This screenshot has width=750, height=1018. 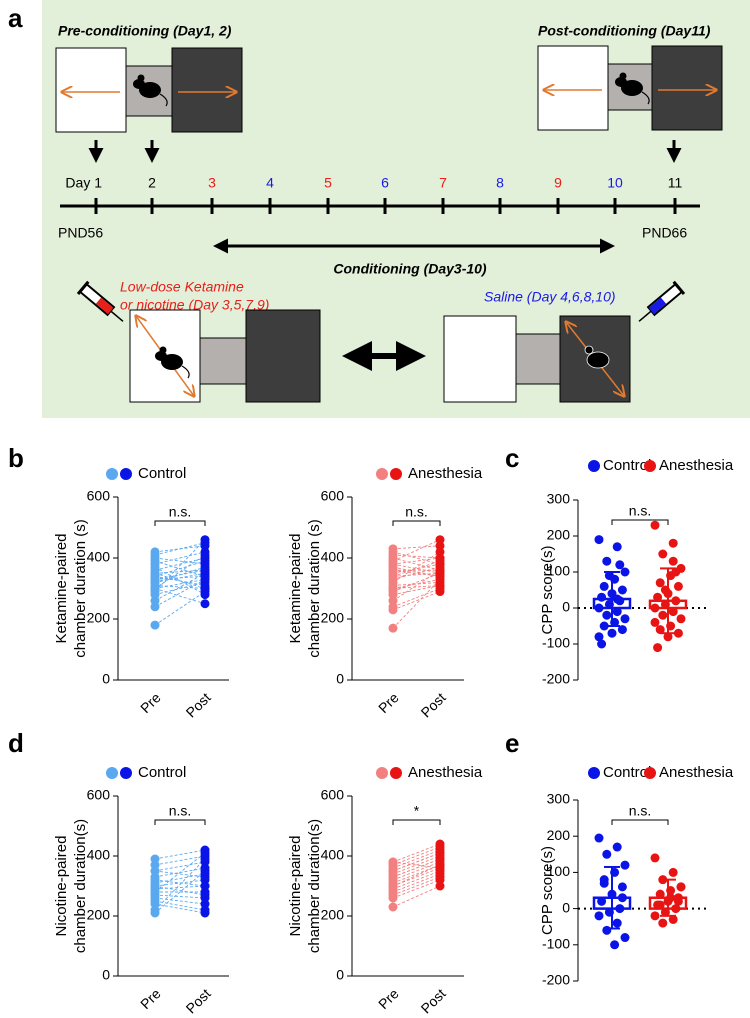 I want to click on panel-label: d, so click(x=16, y=743).